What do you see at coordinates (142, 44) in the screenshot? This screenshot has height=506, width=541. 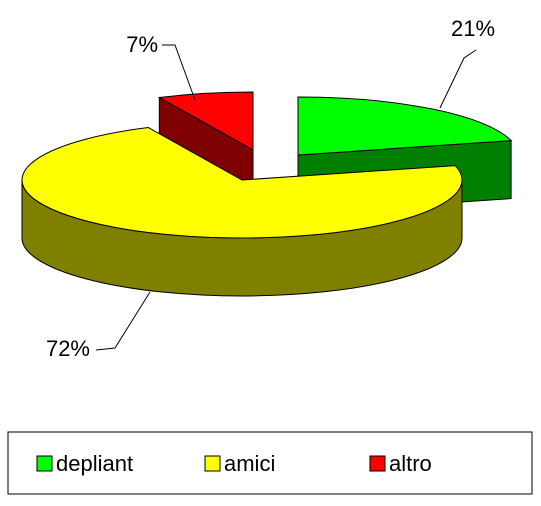 I see `data-label: 7%` at bounding box center [142, 44].